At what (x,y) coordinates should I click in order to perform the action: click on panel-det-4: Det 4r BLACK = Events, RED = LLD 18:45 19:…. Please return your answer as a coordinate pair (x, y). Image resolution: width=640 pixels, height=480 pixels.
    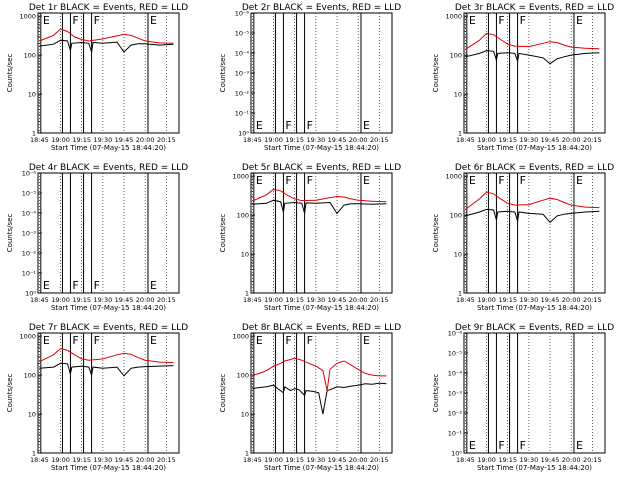
    Looking at the image, I should click on (97, 237).